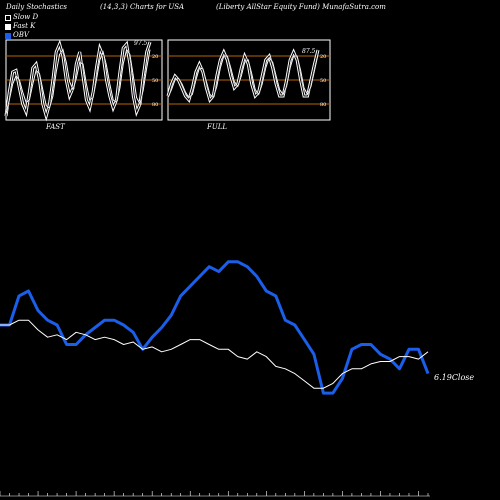 The image size is (500, 500). What do you see at coordinates (155, 57) in the screenshot?
I see `fast-ytick-label: 20` at bounding box center [155, 57].